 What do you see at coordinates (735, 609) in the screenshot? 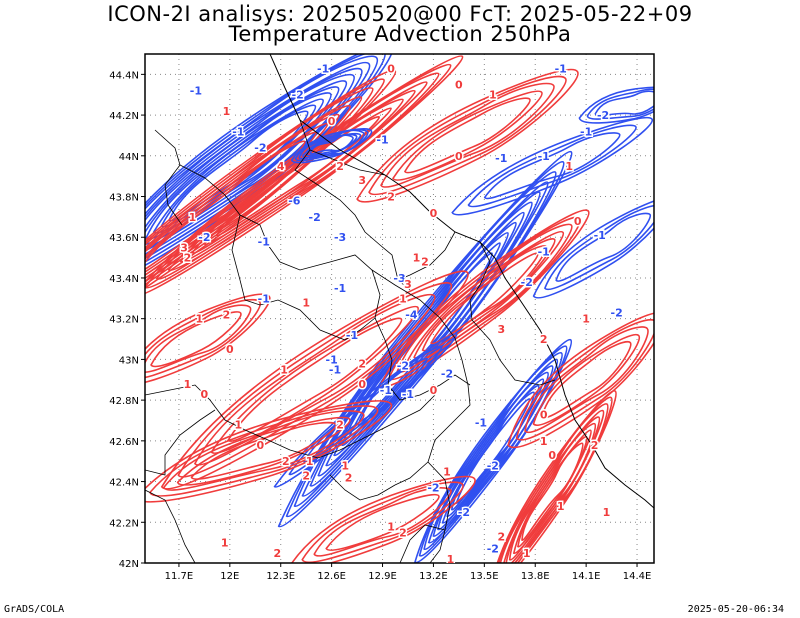
I see `render-timestamp: 2025-05-20-06:34` at bounding box center [735, 609].